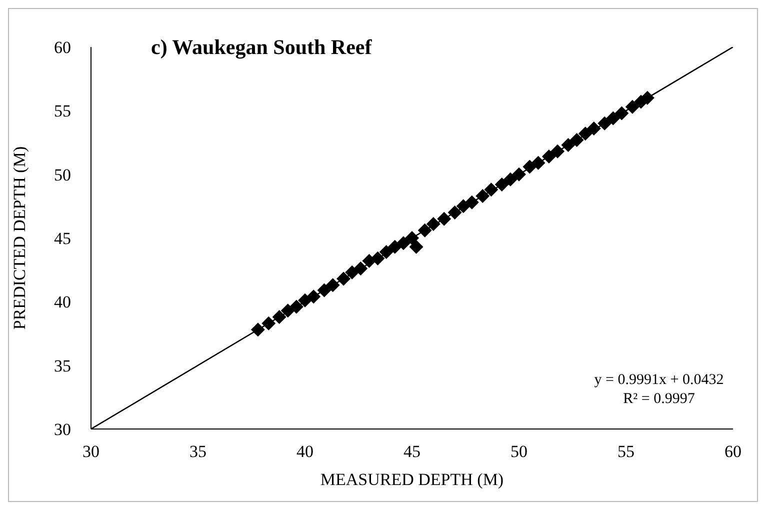 The width and height of the screenshot is (766, 510). What do you see at coordinates (659, 399) in the screenshot?
I see `annotation: R² = 0.9997` at bounding box center [659, 399].